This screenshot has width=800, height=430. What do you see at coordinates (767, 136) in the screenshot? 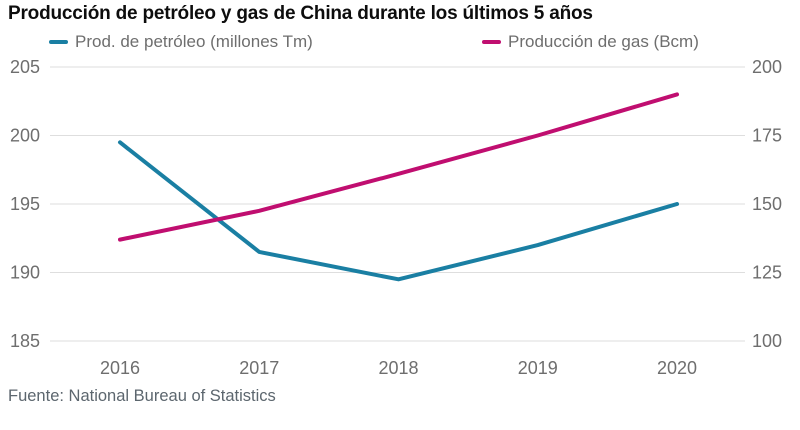
I see `right-axis-tick-label: 175` at bounding box center [767, 136].